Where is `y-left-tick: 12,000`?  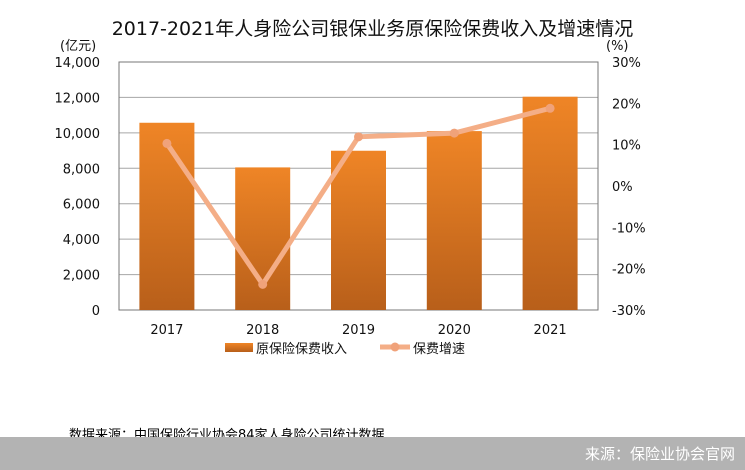
y-left-tick: 12,000 is located at coordinates (78, 98).